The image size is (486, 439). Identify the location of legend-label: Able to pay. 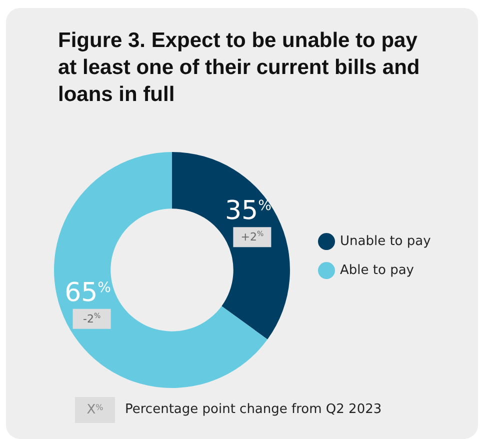
(377, 270).